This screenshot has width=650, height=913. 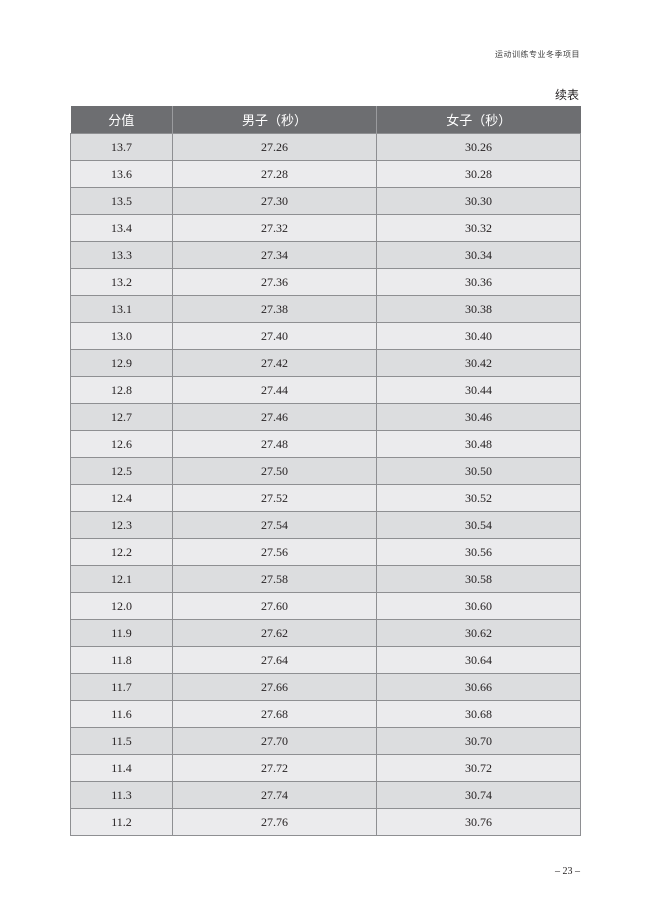 I want to click on male-time-cell: 27.50, so click(x=274, y=471).